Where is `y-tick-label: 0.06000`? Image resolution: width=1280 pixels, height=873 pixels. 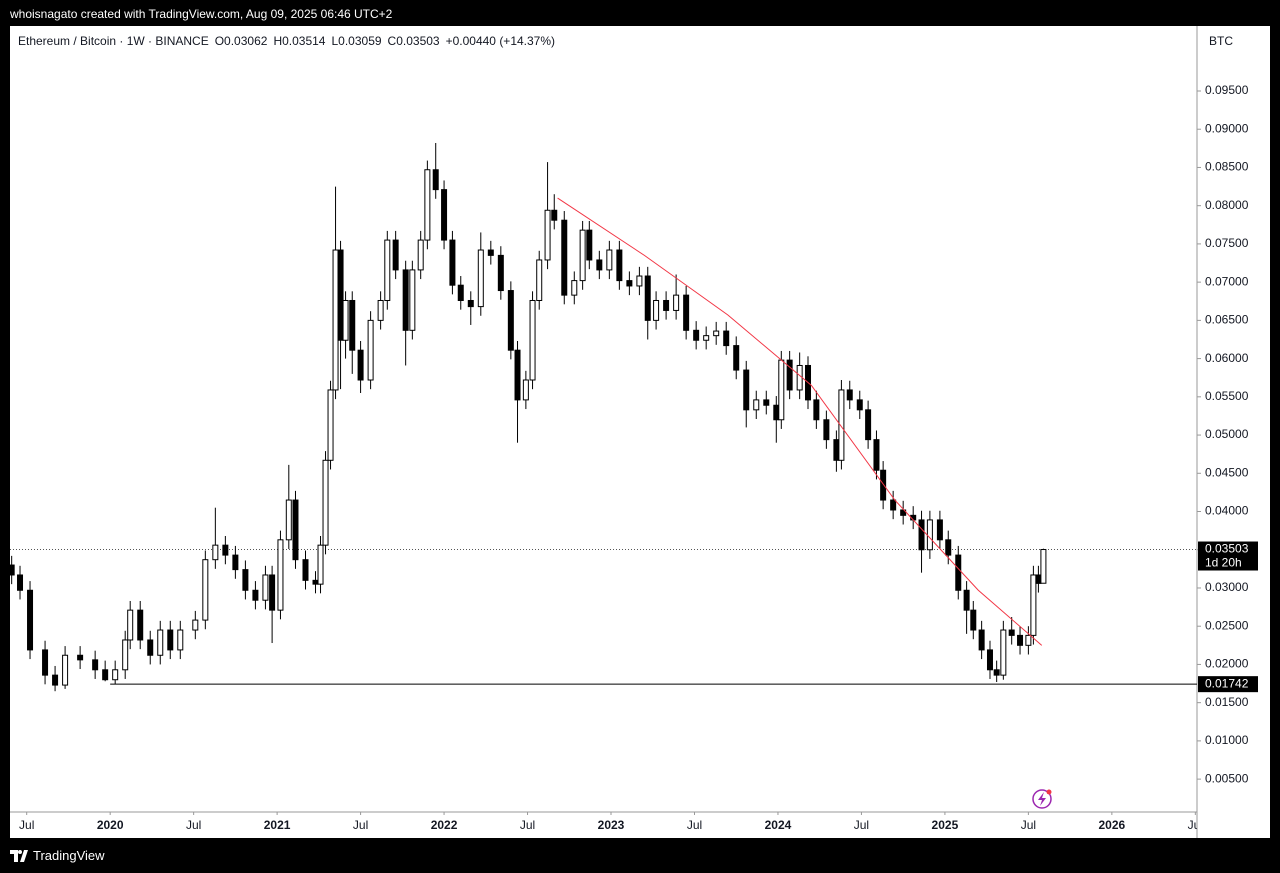 y-tick-label: 0.06000 is located at coordinates (1227, 358).